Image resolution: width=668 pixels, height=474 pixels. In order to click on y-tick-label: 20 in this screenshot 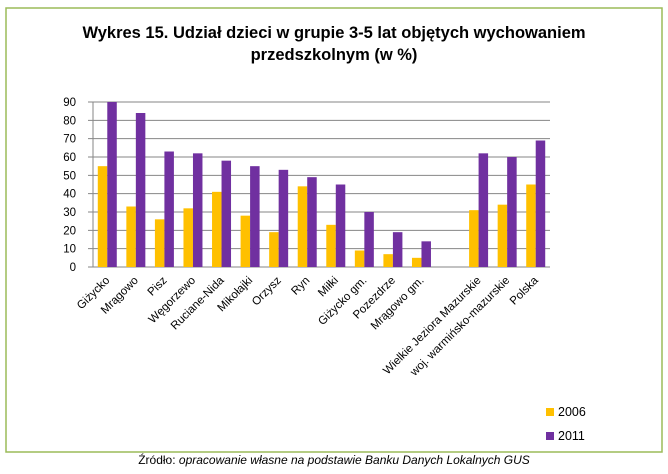, I will do `click(69, 231)`.